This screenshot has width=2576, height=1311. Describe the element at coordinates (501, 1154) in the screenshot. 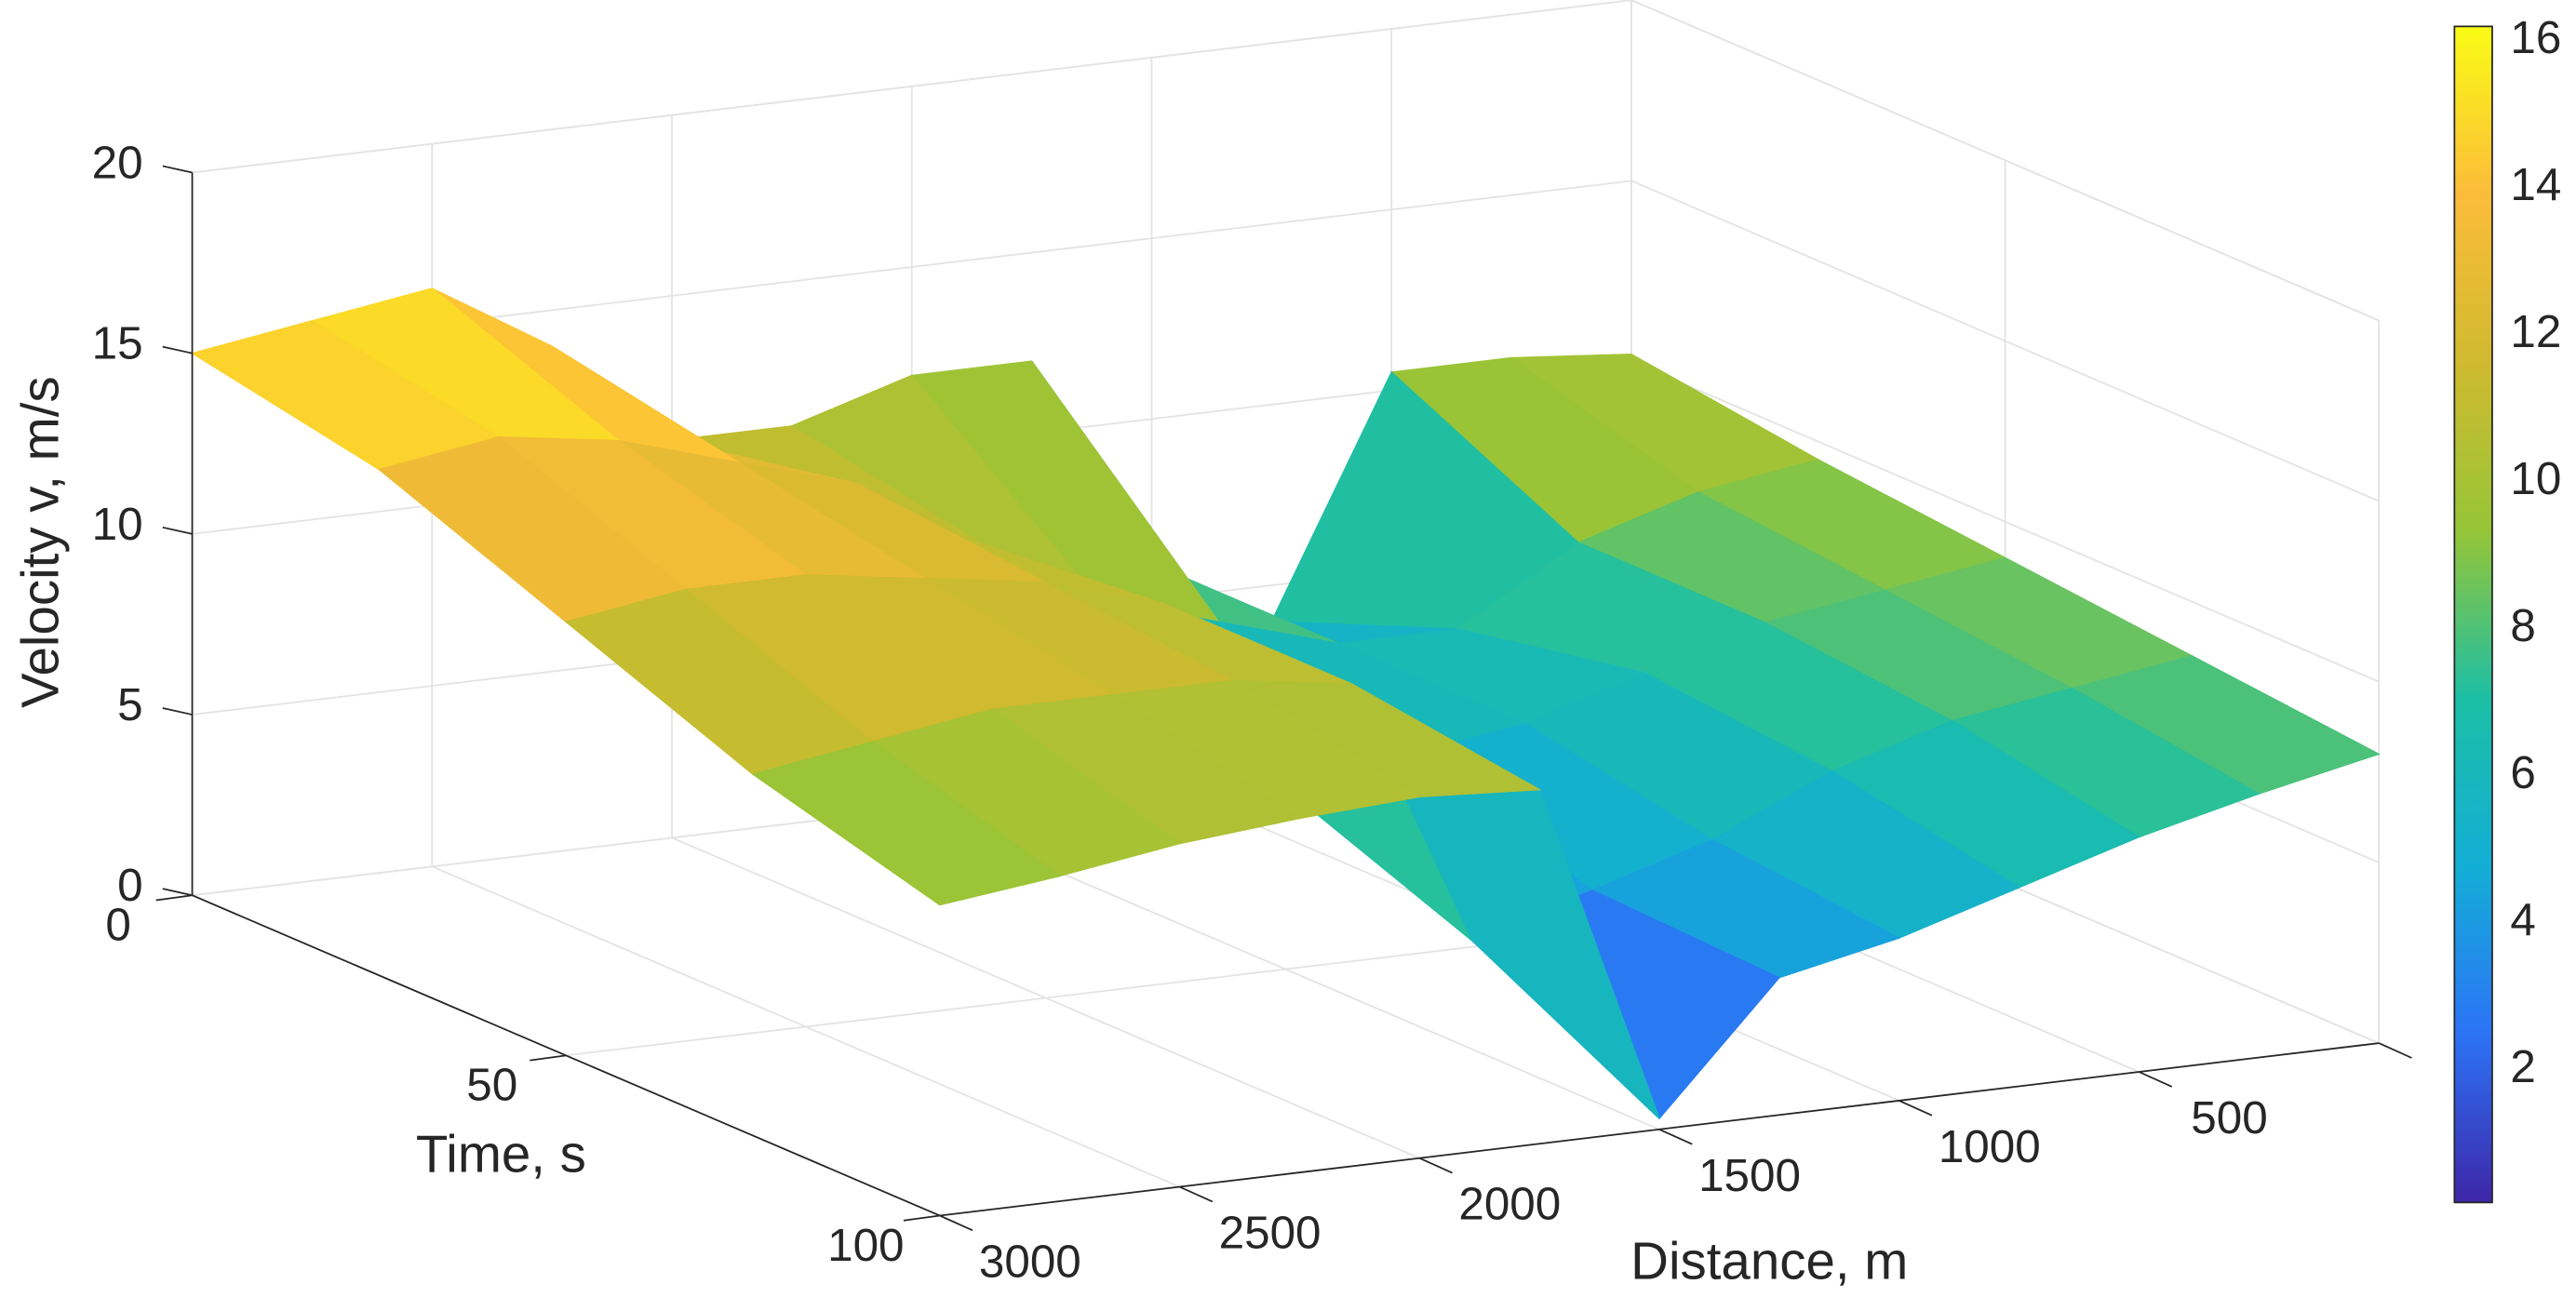

I see `y-axis-label: Time, s` at that location.